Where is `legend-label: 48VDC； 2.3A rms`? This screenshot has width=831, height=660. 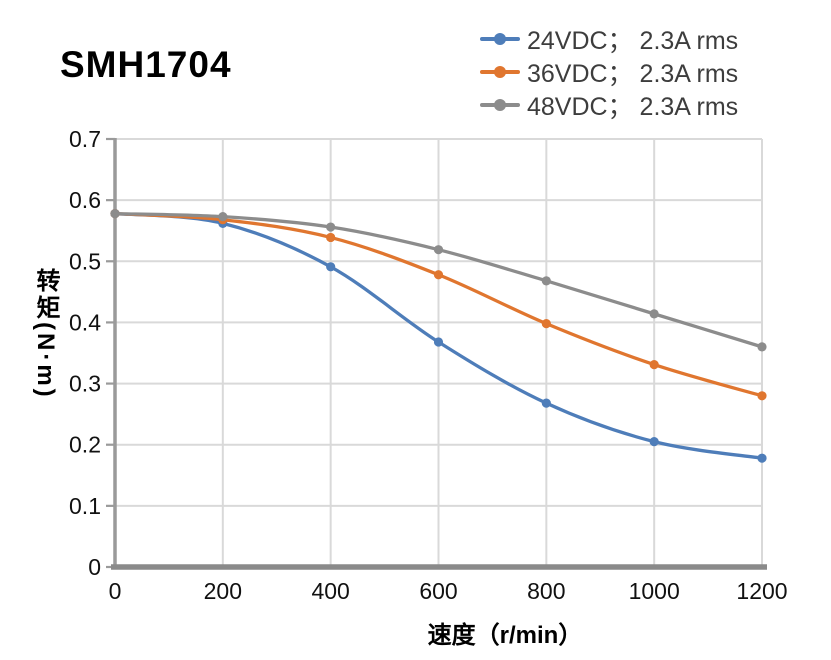 legend-label: 48VDC； 2.3A rms is located at coordinates (633, 106).